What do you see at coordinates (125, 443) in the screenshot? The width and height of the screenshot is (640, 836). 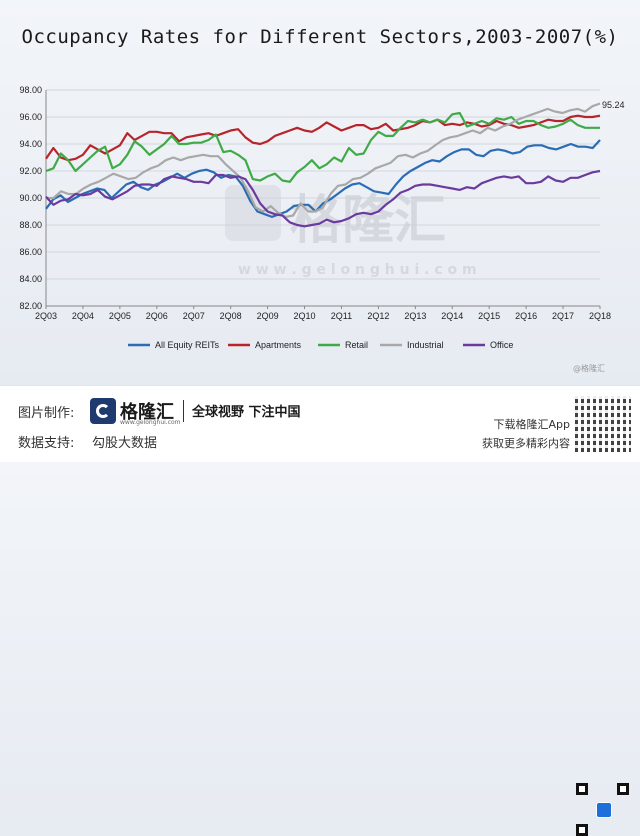 I see `data-support-value: 勾股大数据` at bounding box center [125, 443].